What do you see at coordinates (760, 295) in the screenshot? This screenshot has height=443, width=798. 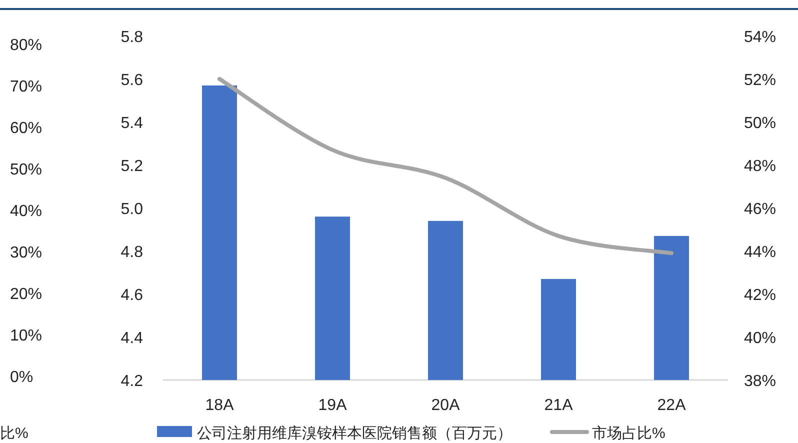 I see `y2-tick-label: 42%` at bounding box center [760, 295].